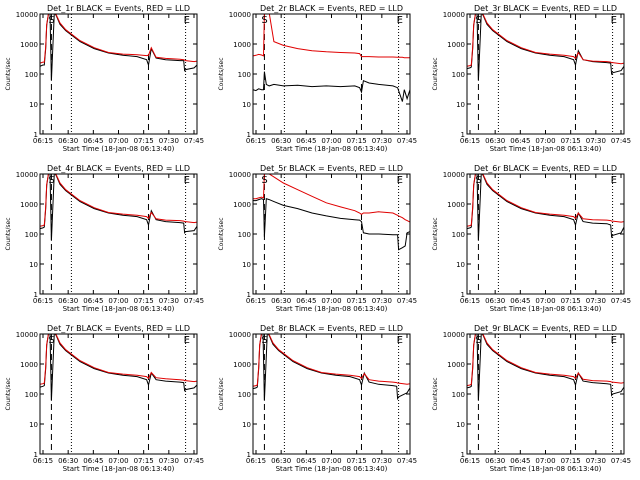  I want to click on panel-title: Det_5r BLACK = Events, RED = LLD, so click(331, 168).